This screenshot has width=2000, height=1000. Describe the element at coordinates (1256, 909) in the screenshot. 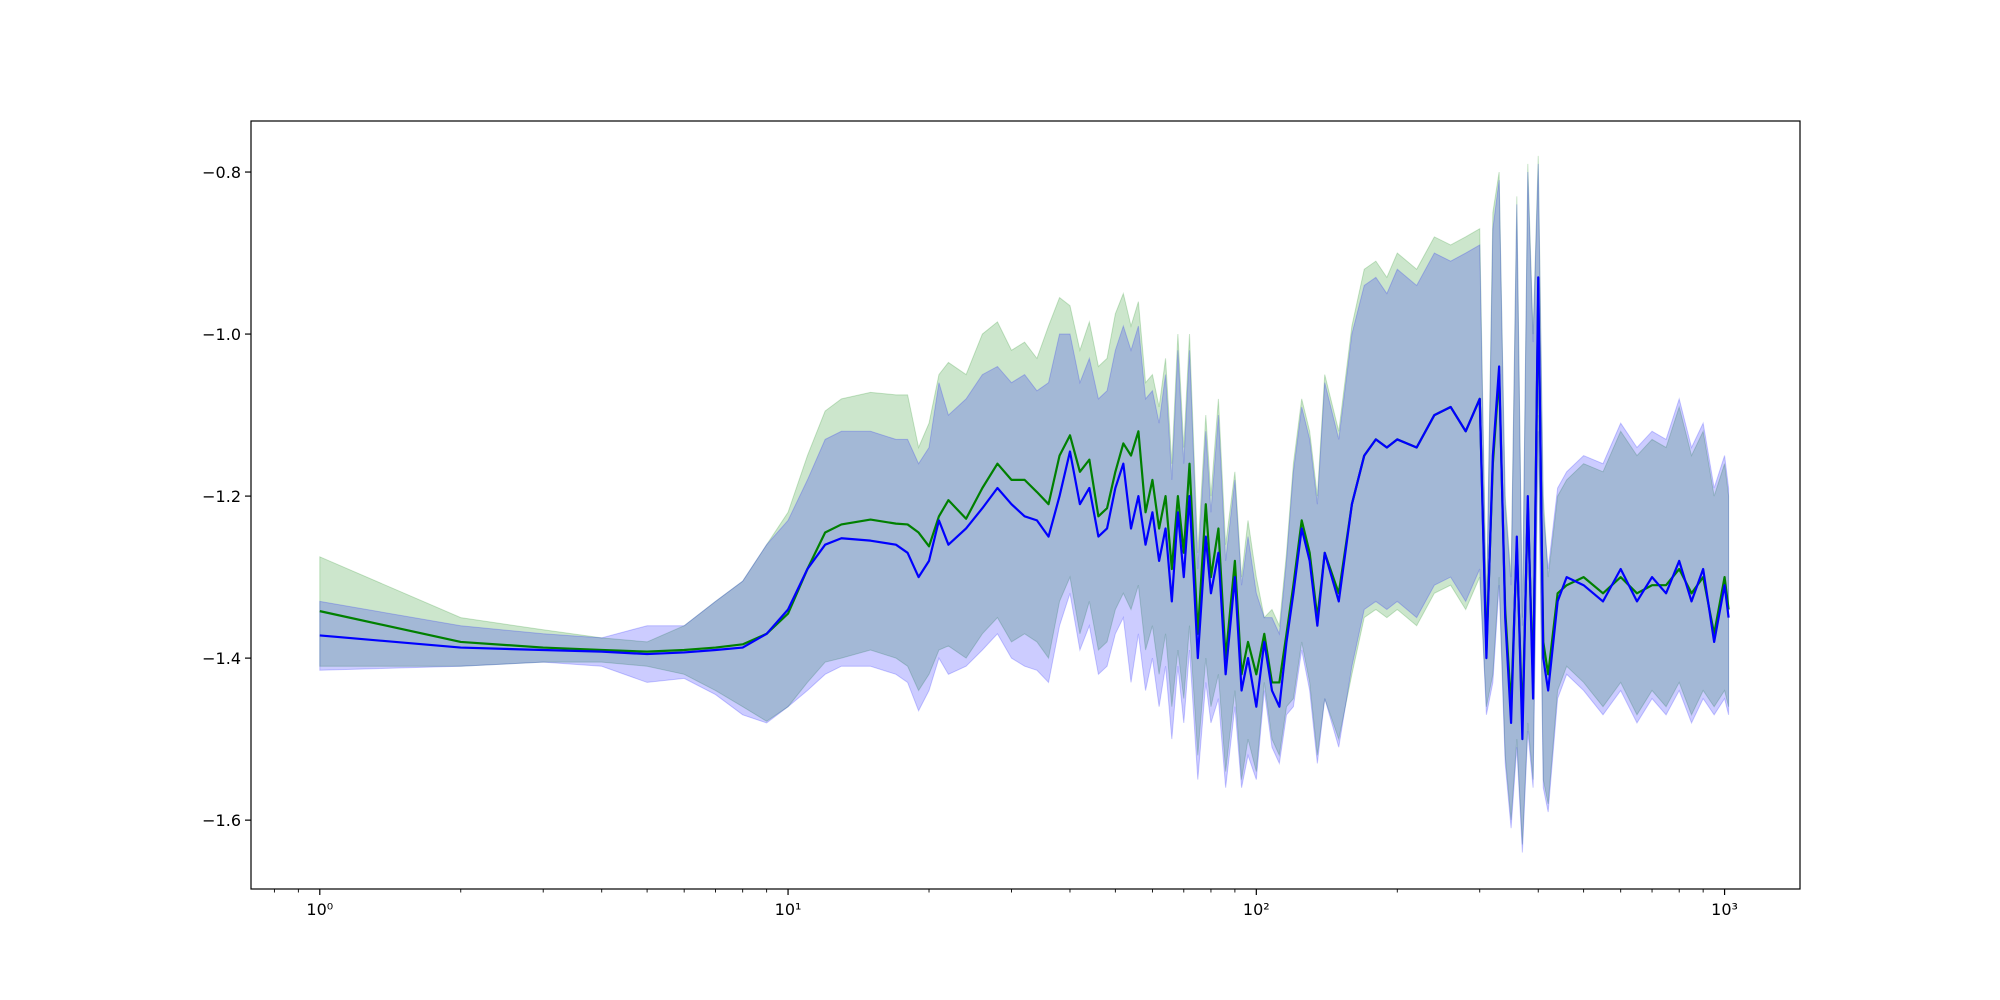

I see `x-tick-label: 10²` at that location.